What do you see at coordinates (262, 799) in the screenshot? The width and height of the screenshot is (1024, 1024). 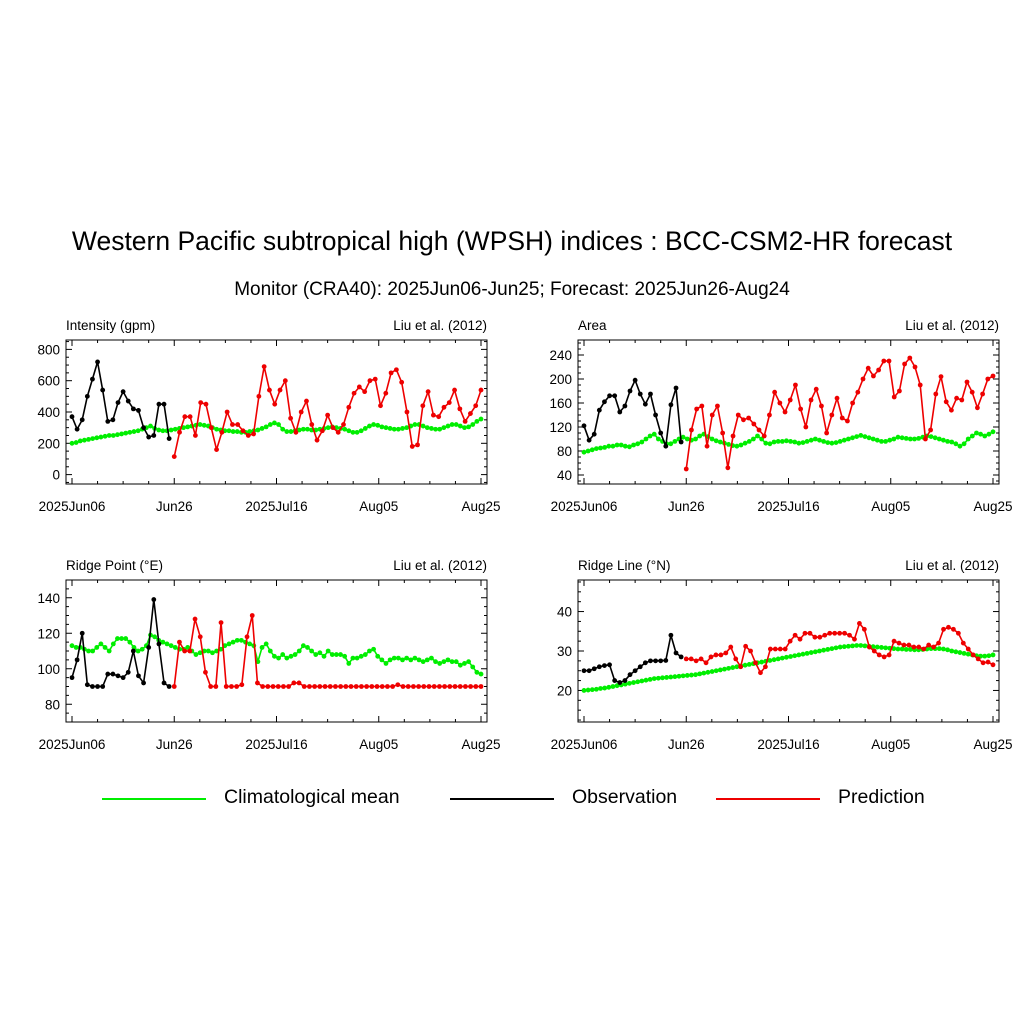 I see `legend-climatological-mean: Climatological mean` at bounding box center [262, 799].